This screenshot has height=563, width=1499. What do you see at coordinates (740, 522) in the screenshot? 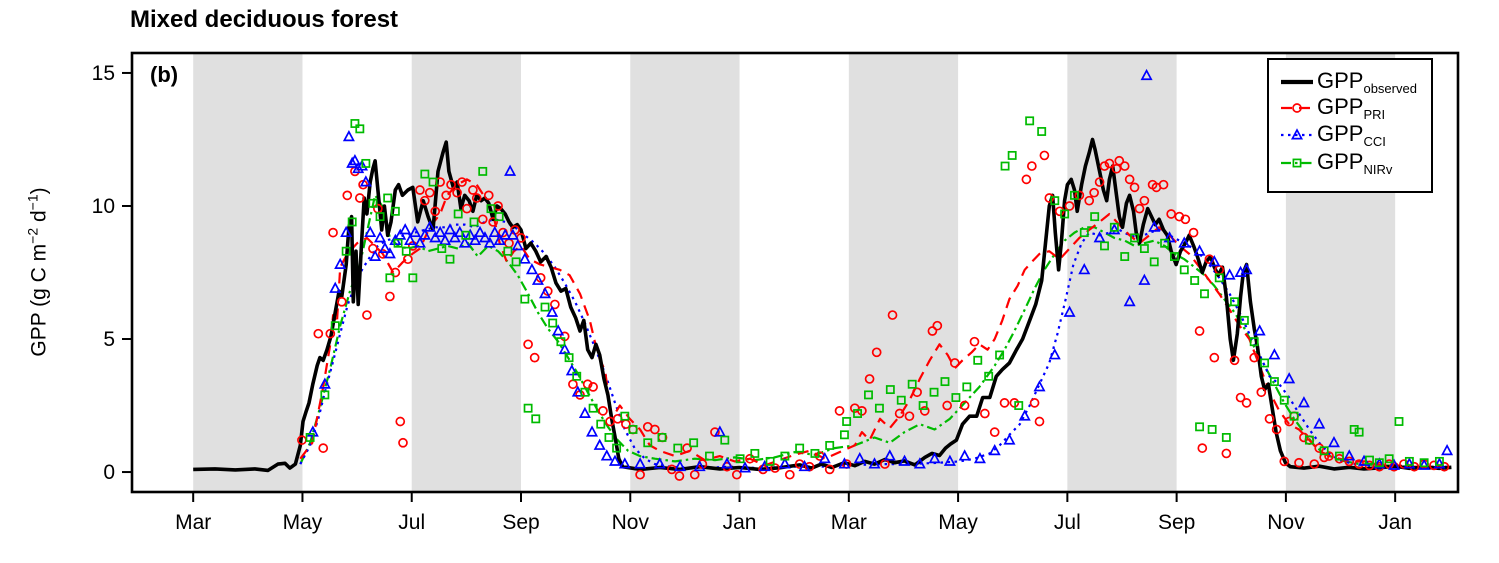
I see `x-tick-label: Jan` at bounding box center [740, 522].